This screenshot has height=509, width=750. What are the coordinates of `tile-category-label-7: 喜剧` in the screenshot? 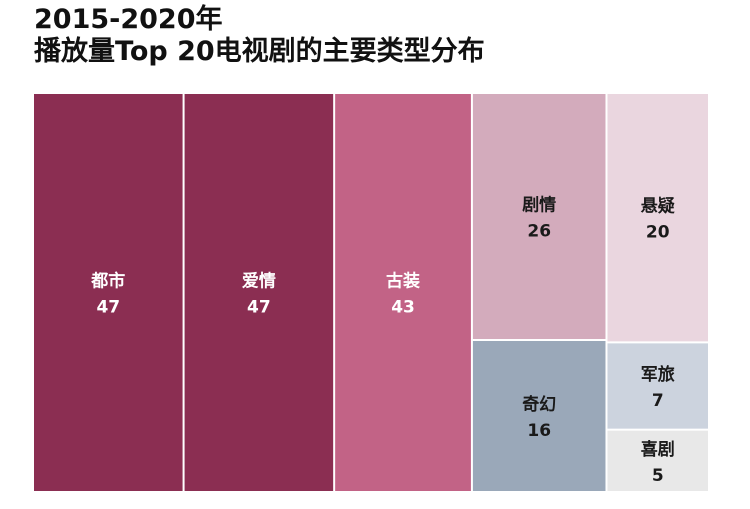 It's located at (658, 450).